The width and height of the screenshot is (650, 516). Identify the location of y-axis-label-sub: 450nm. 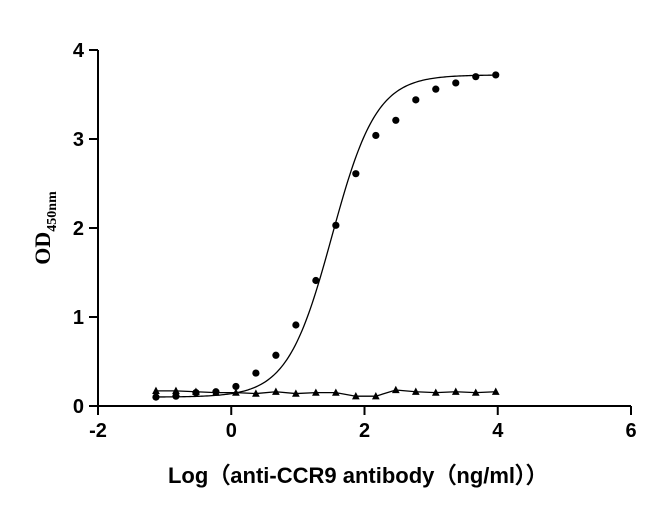
(52, 211).